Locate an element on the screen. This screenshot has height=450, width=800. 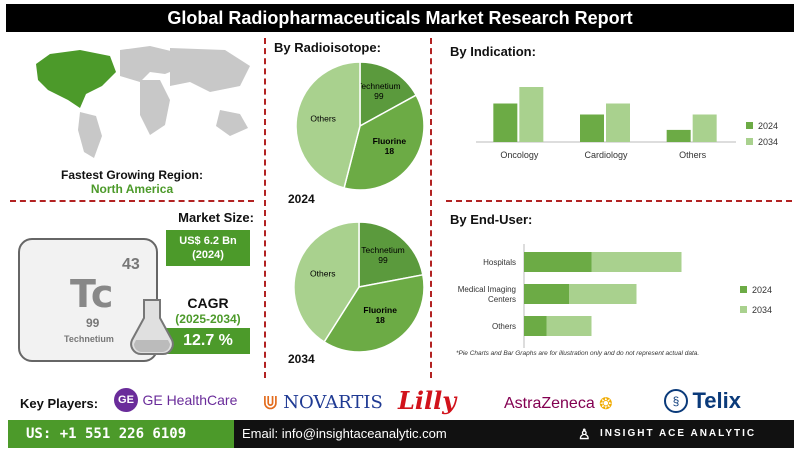
pie-chart-2034: Technetium 99 Fluorine 18 Others is located at coordinates (359, 287).